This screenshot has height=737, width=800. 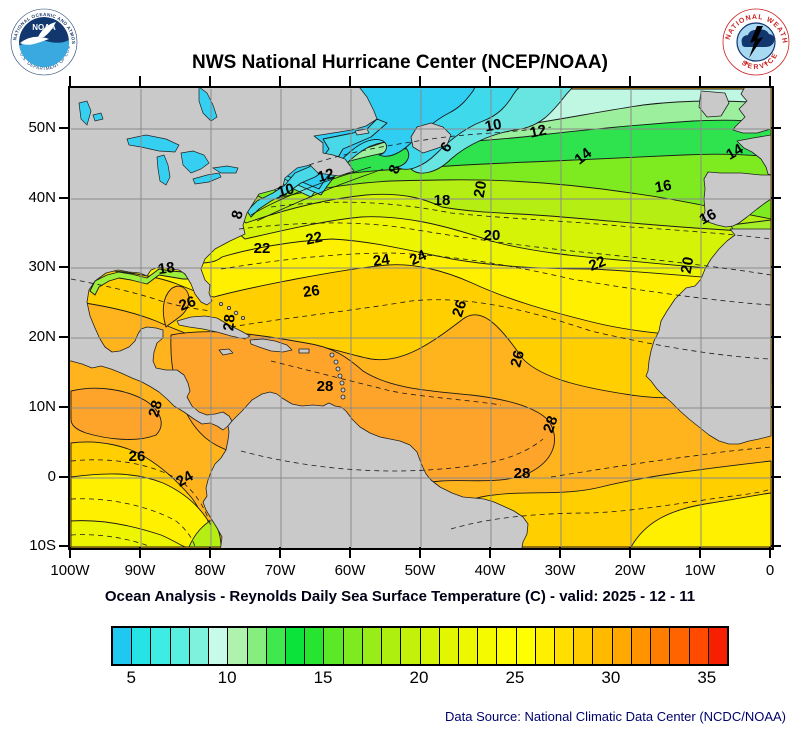 What do you see at coordinates (714, 104) in the screenshot?
I see `ireland-land` at bounding box center [714, 104].